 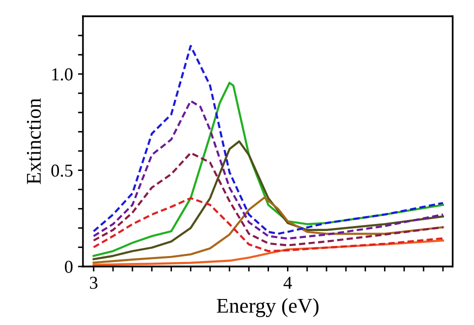 What do you see at coordinates (94, 282) in the screenshot?
I see `x-tick-label: 3` at bounding box center [94, 282].